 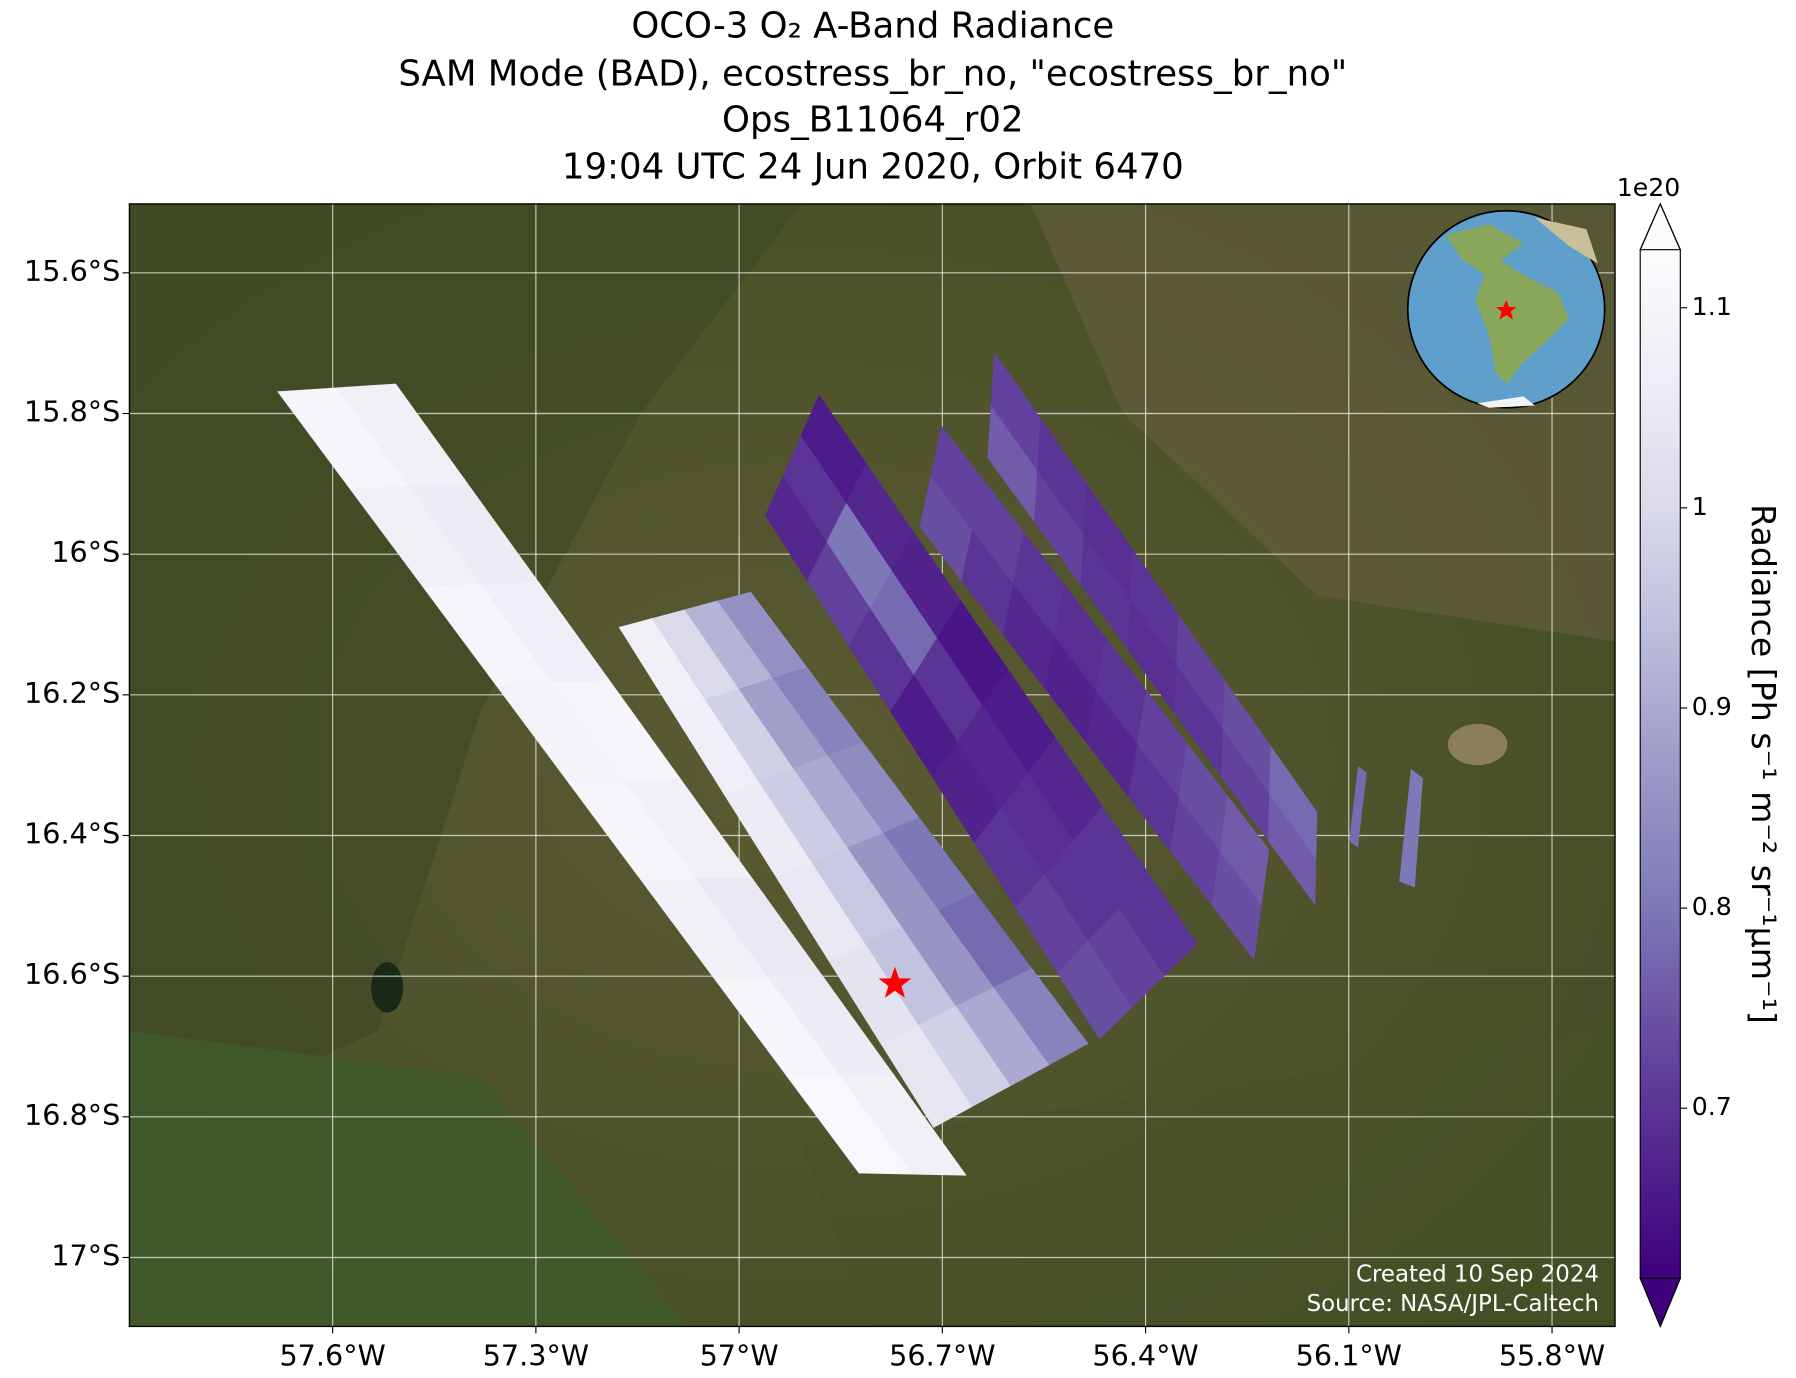 I want to click on x-tick-label: 57.3°W, so click(x=536, y=1355).